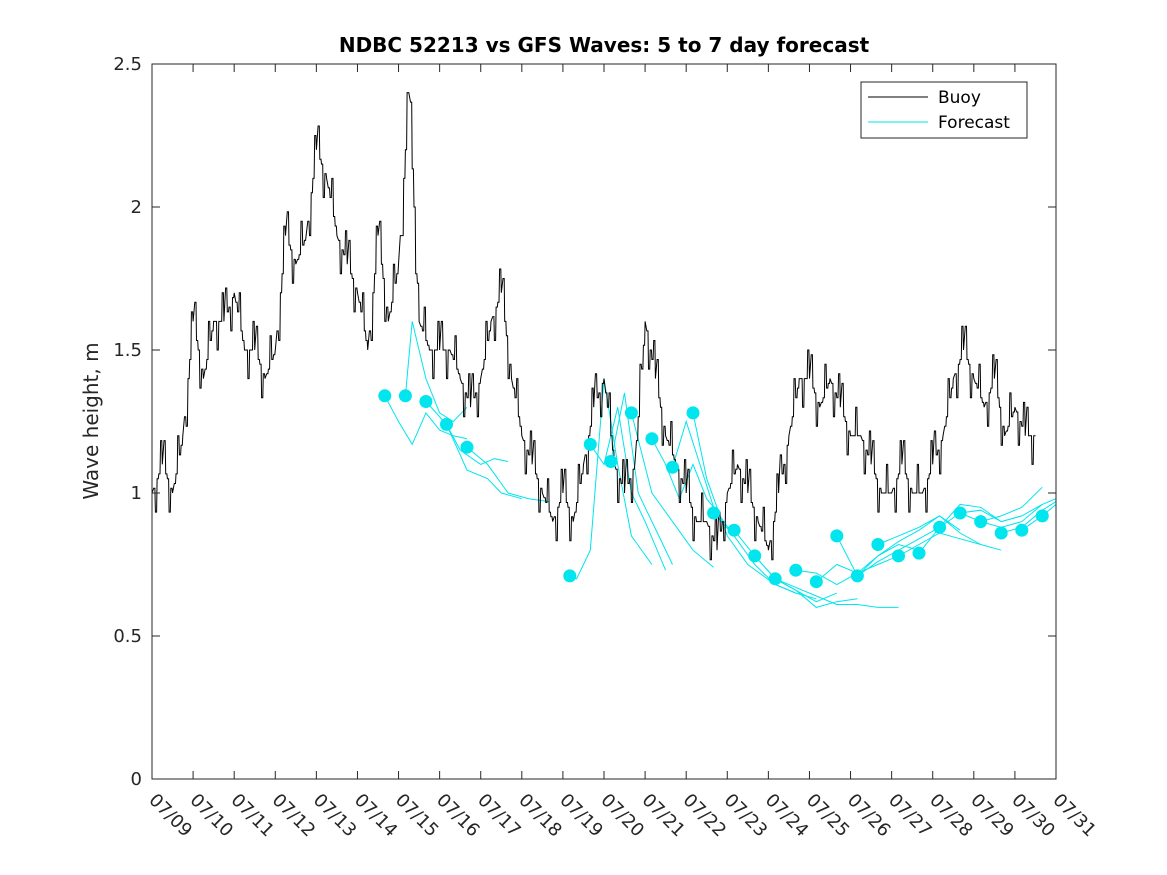 The image size is (1167, 875). Describe the element at coordinates (959, 98) in the screenshot. I see `legend-buoy-label: Buoy` at that location.